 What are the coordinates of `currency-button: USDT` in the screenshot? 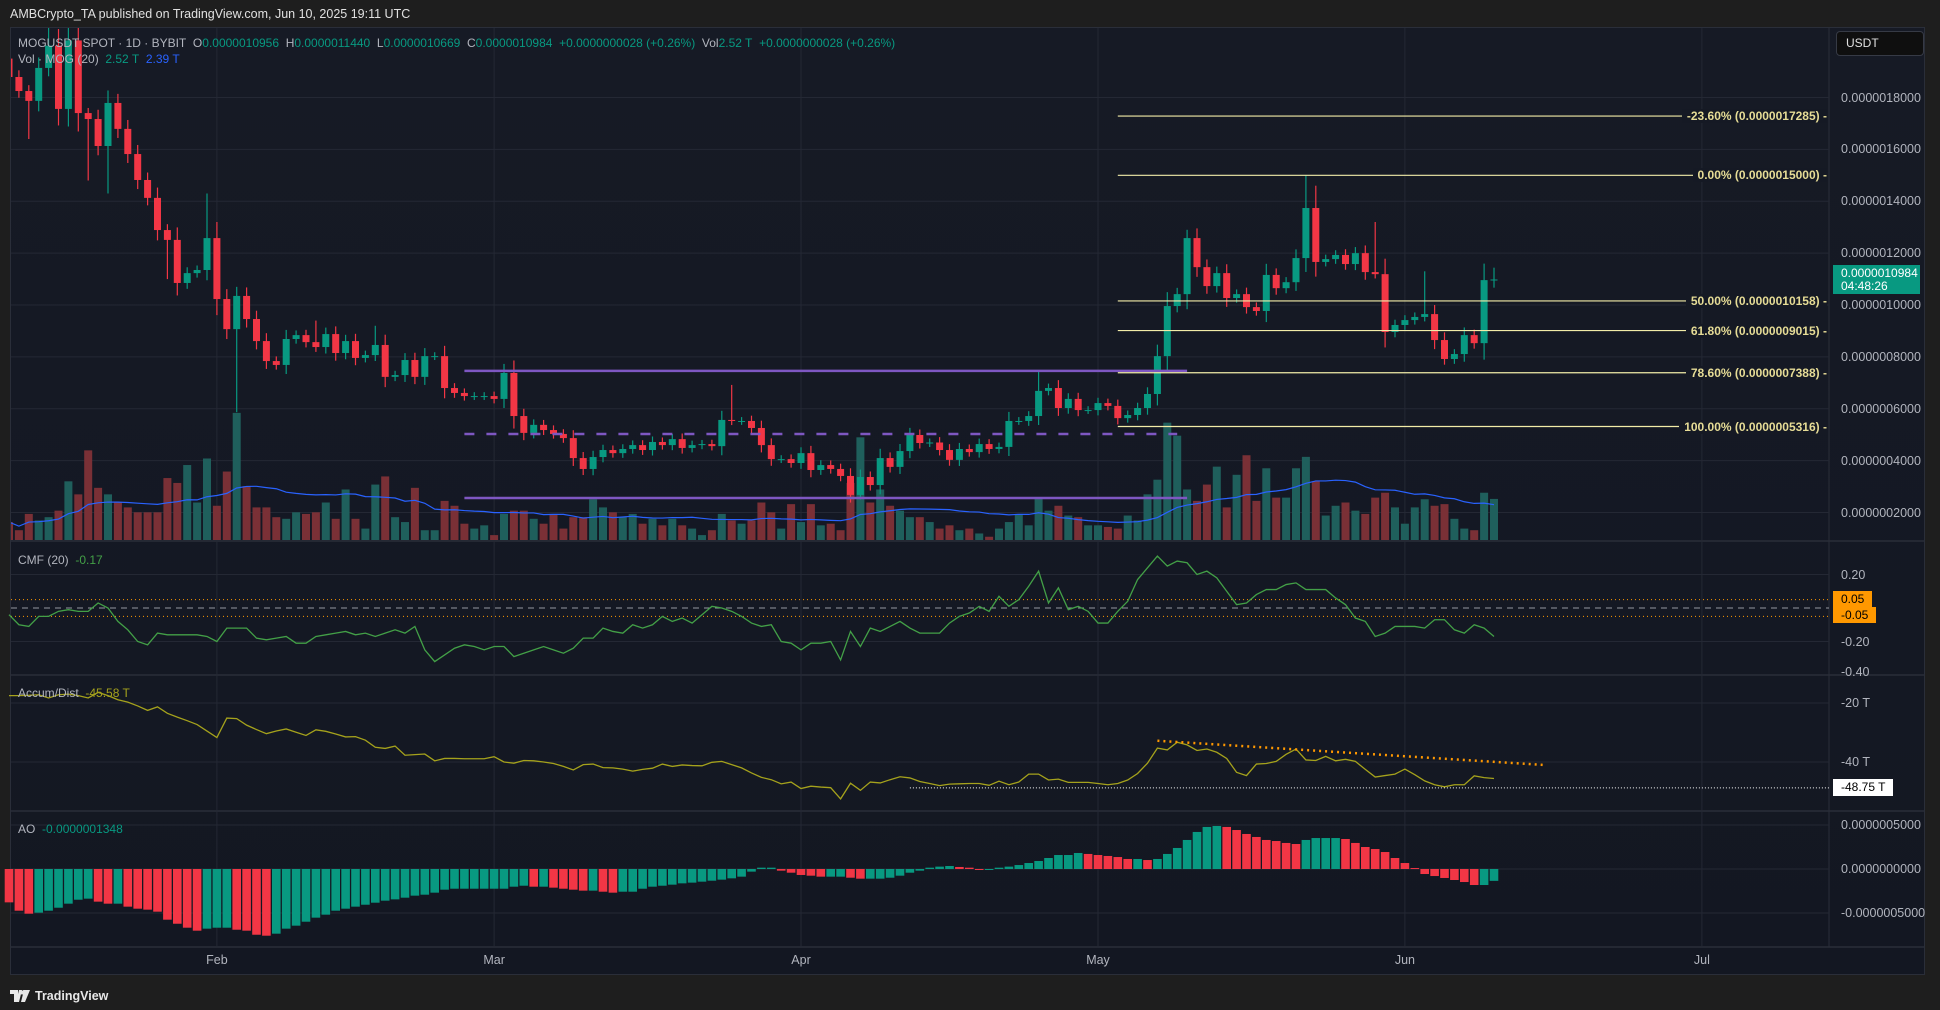 It's located at (1880, 43).